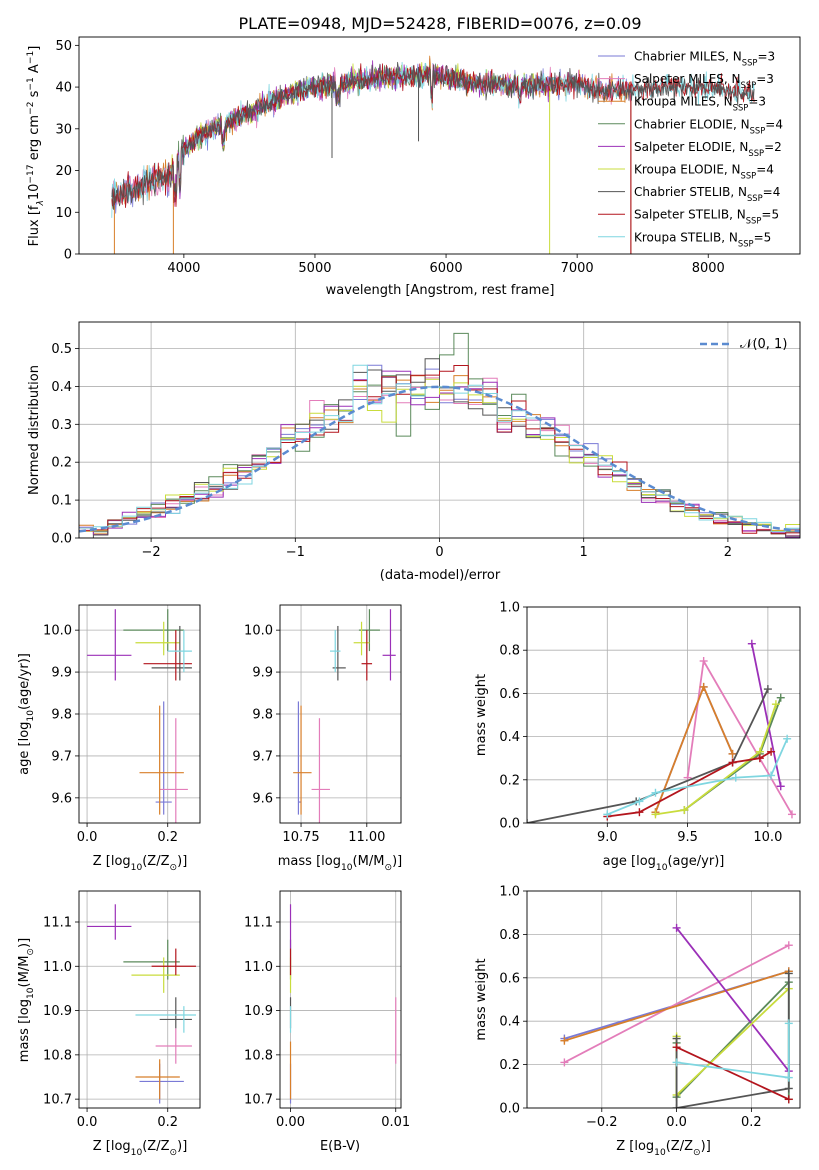  What do you see at coordinates (481, 999) in the screenshot?
I see `y-axis-label: mass weight` at bounding box center [481, 999].